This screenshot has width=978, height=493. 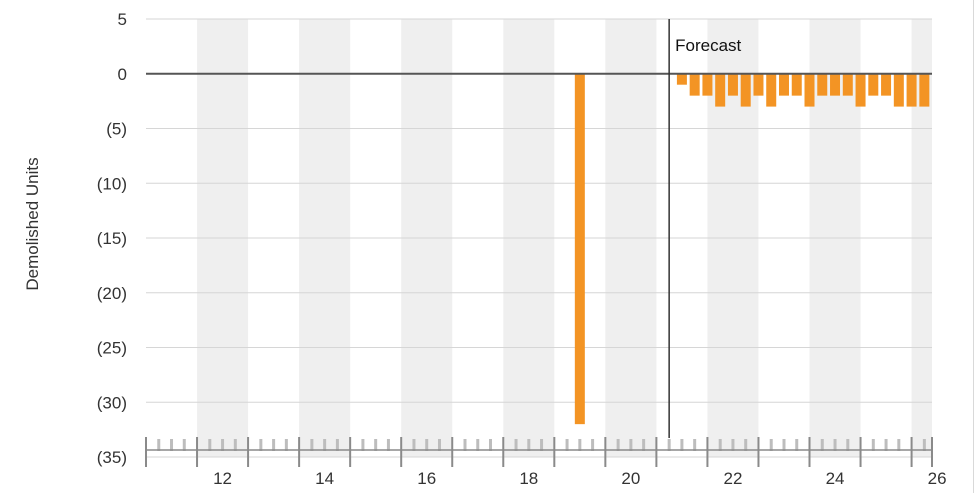 I want to click on x-tick-label: 12, so click(x=222, y=478).